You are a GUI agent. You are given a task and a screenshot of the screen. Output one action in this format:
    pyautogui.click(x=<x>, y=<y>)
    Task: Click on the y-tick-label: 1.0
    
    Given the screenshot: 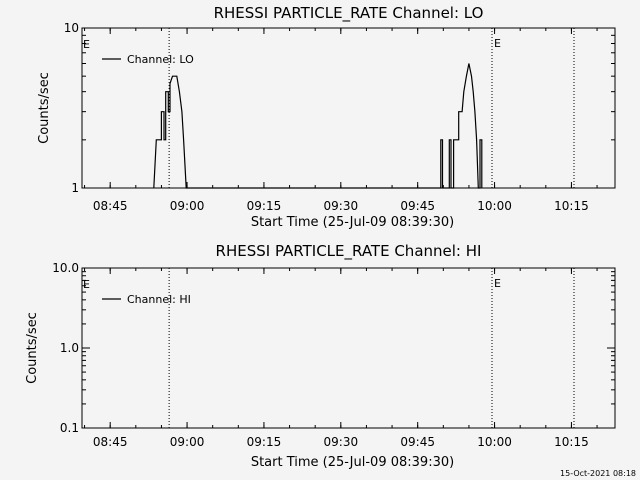 What is the action you would take?
    pyautogui.click(x=69, y=348)
    